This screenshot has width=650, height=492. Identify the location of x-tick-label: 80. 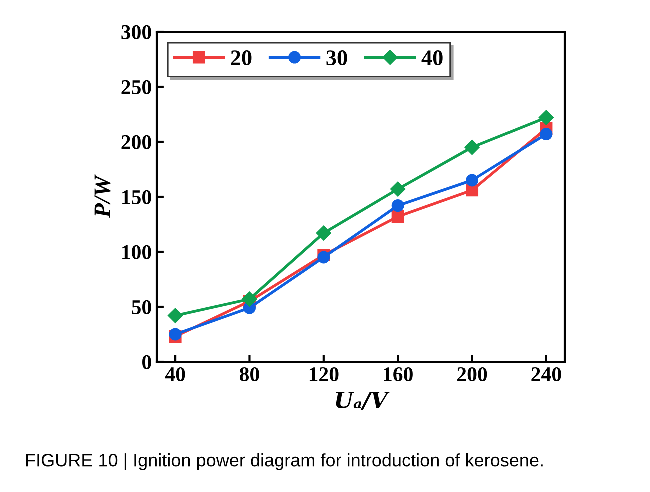
(250, 374).